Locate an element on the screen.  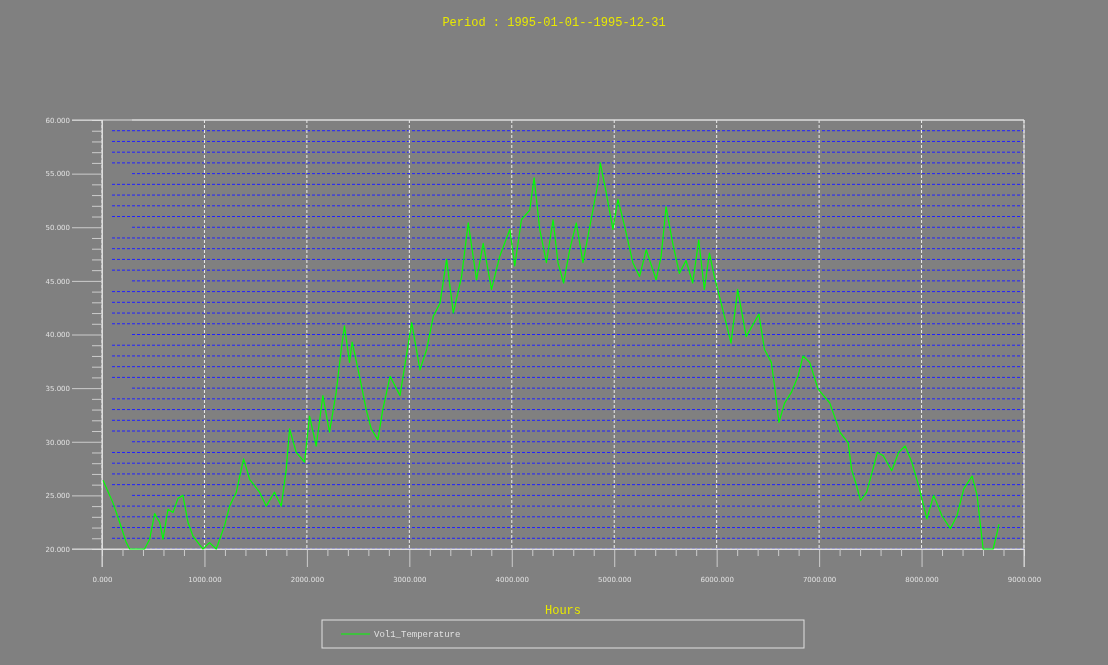
legend-label: Vol1_Temperature is located at coordinates (417, 635).